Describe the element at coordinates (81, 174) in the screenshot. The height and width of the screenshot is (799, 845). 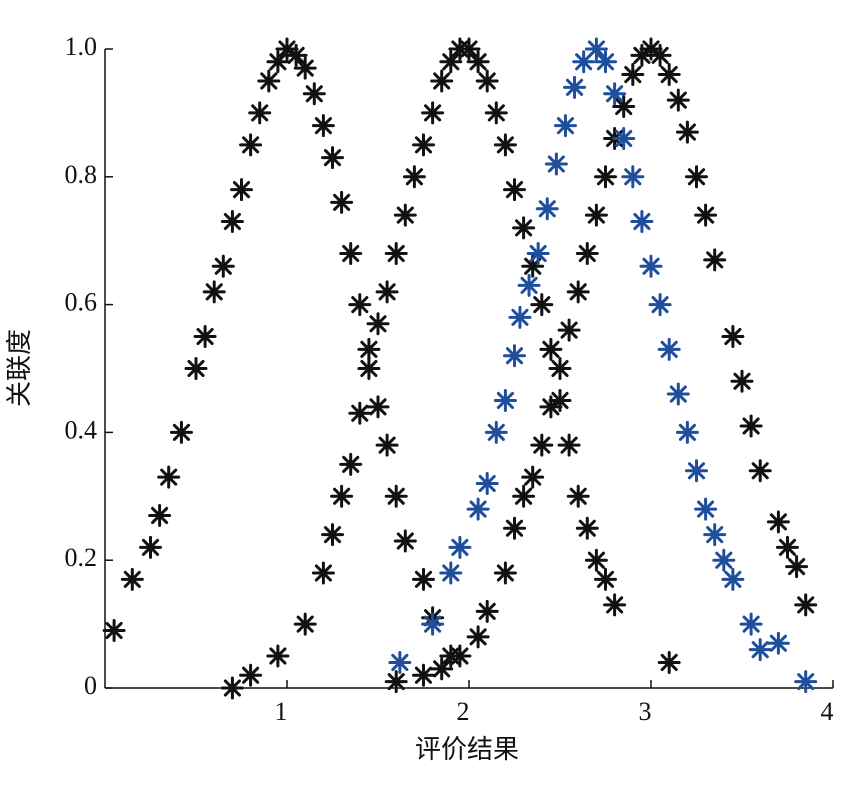
I see `y-tick-label: 0.8` at that location.